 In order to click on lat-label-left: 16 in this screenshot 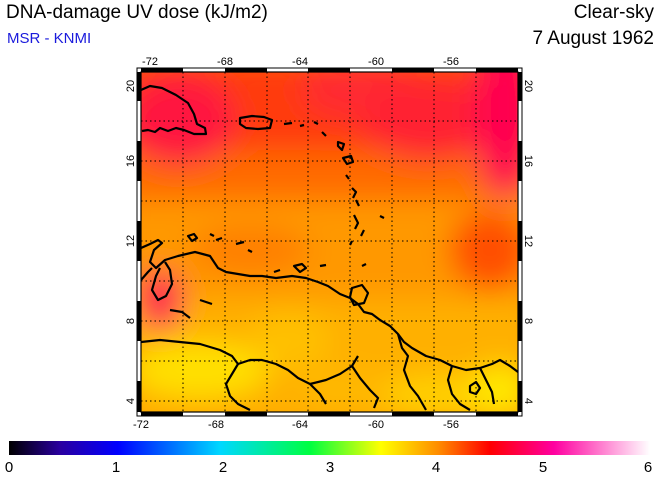, I will do `click(131, 161)`.